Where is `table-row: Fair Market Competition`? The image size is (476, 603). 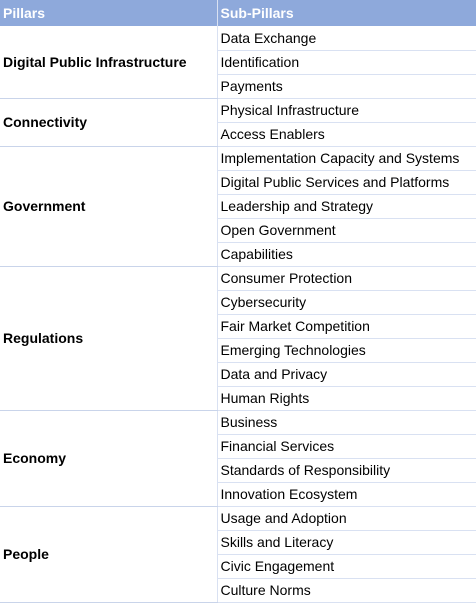 table-row: Fair Market Competition is located at coordinates (238, 326).